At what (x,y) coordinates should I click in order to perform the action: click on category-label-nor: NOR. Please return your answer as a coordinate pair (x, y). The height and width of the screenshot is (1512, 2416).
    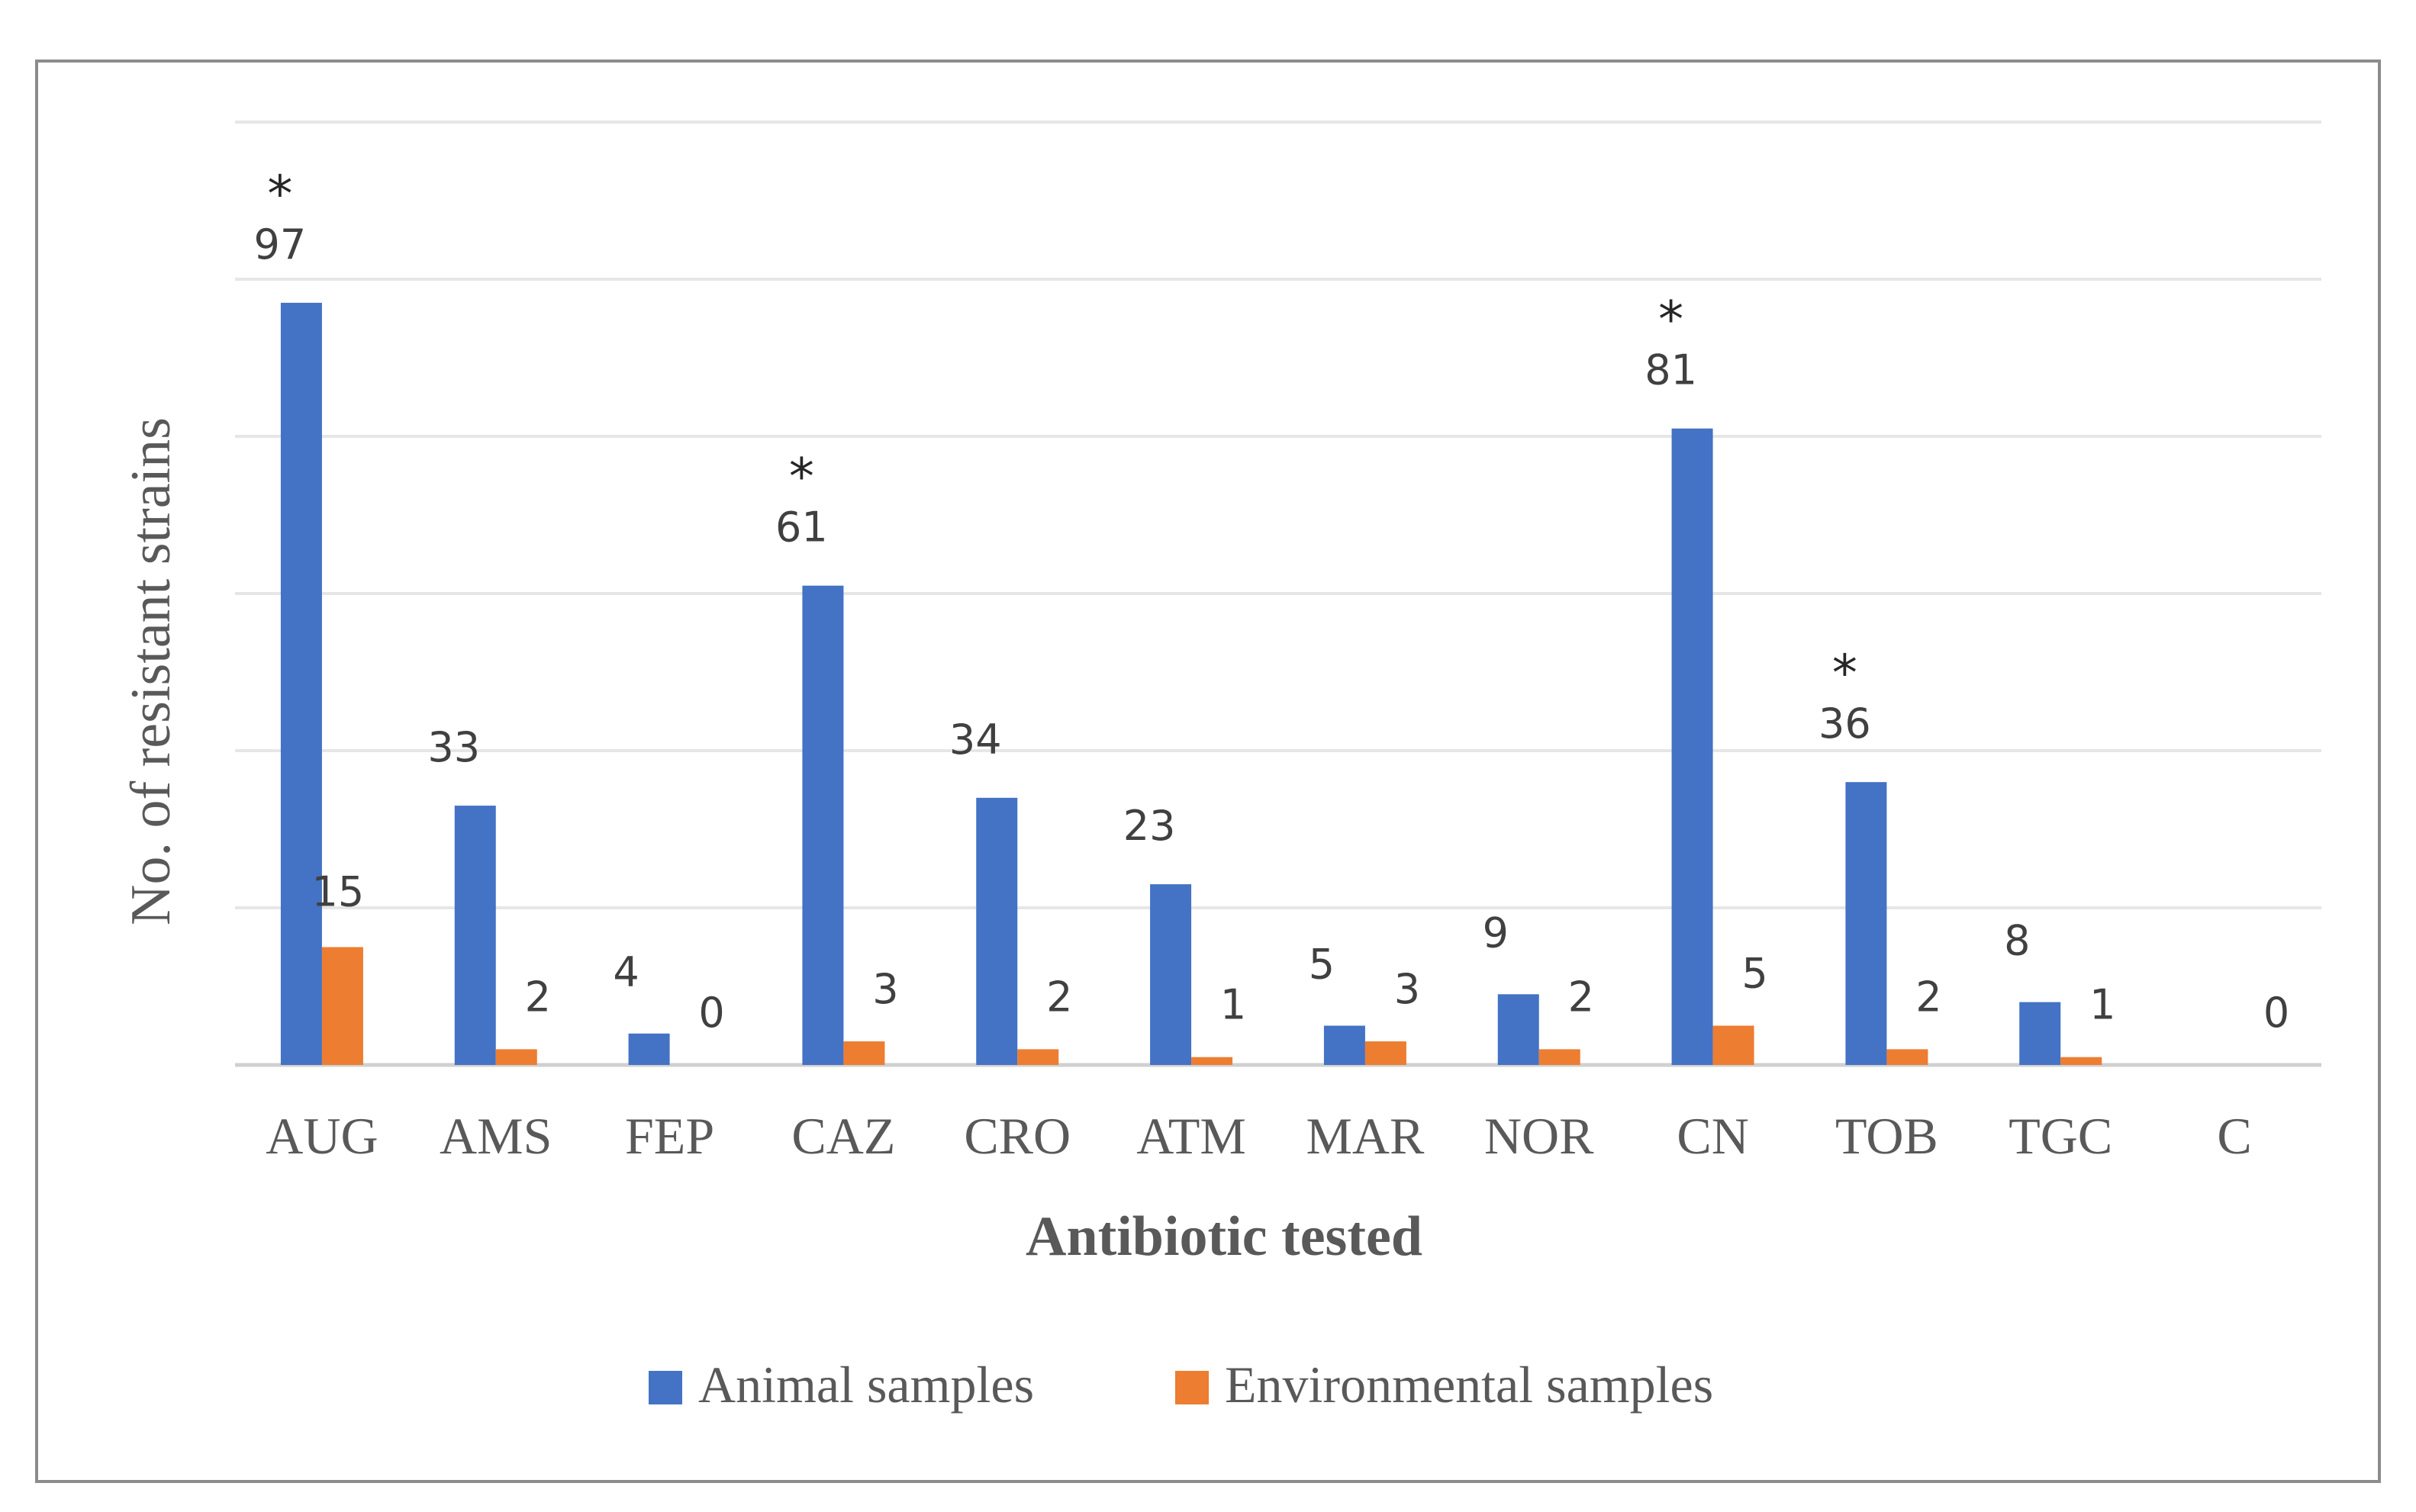
    Looking at the image, I should click on (1539, 1136).